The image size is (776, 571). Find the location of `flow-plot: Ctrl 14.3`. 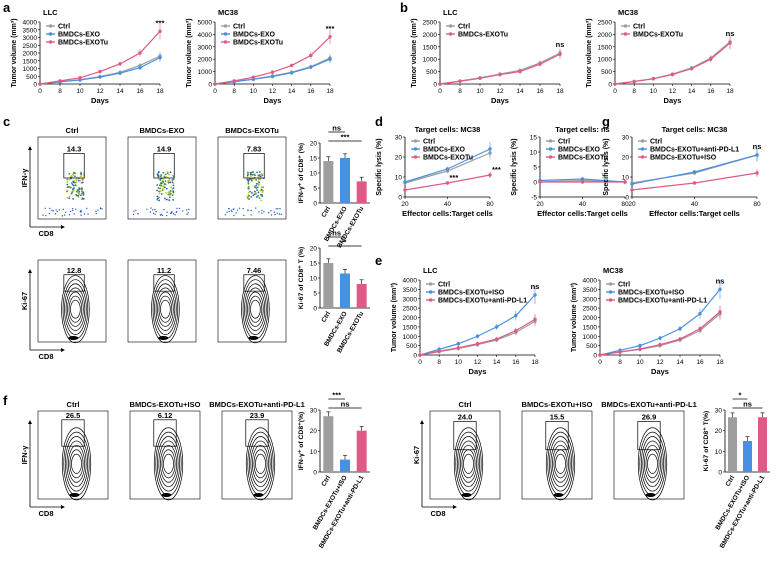

flow-plot: Ctrl 14.3 is located at coordinates (72, 173).